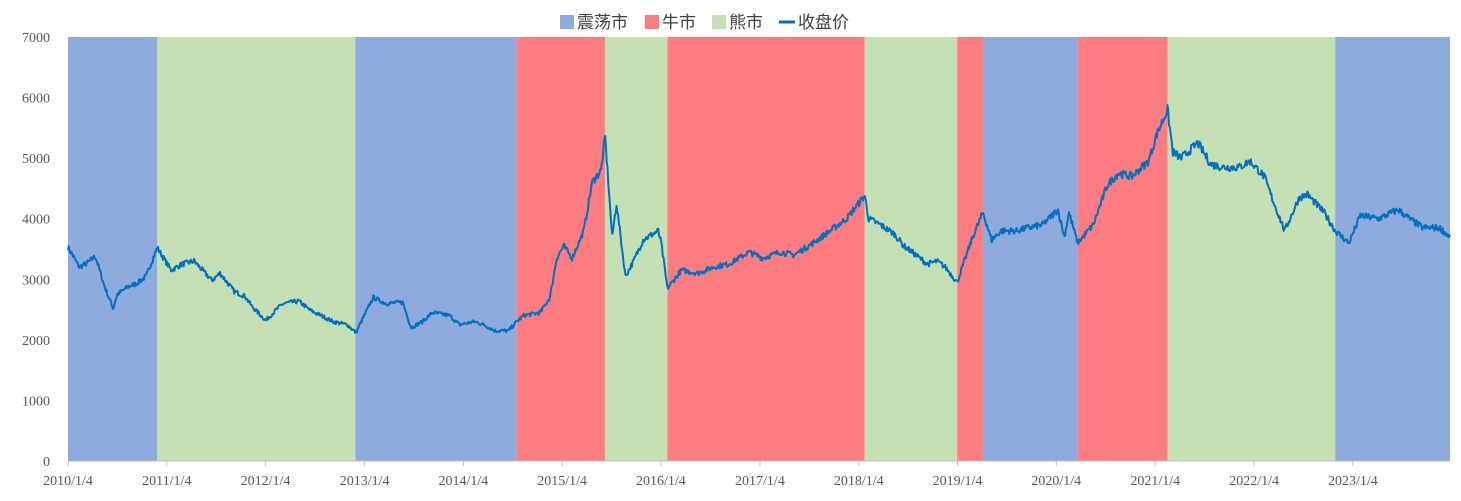 This screenshot has height=501, width=1461. I want to click on legend-item-bear: 熊市, so click(737, 23).